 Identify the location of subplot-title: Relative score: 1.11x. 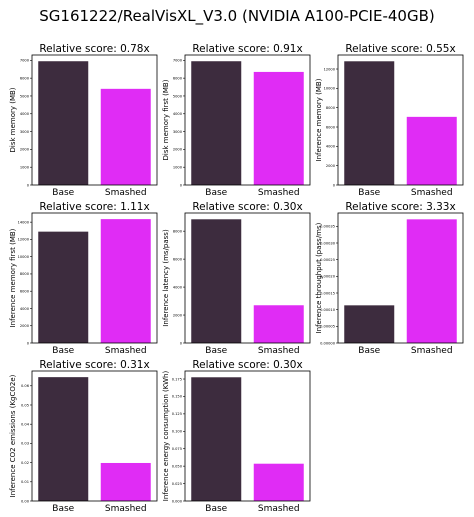
(94, 207).